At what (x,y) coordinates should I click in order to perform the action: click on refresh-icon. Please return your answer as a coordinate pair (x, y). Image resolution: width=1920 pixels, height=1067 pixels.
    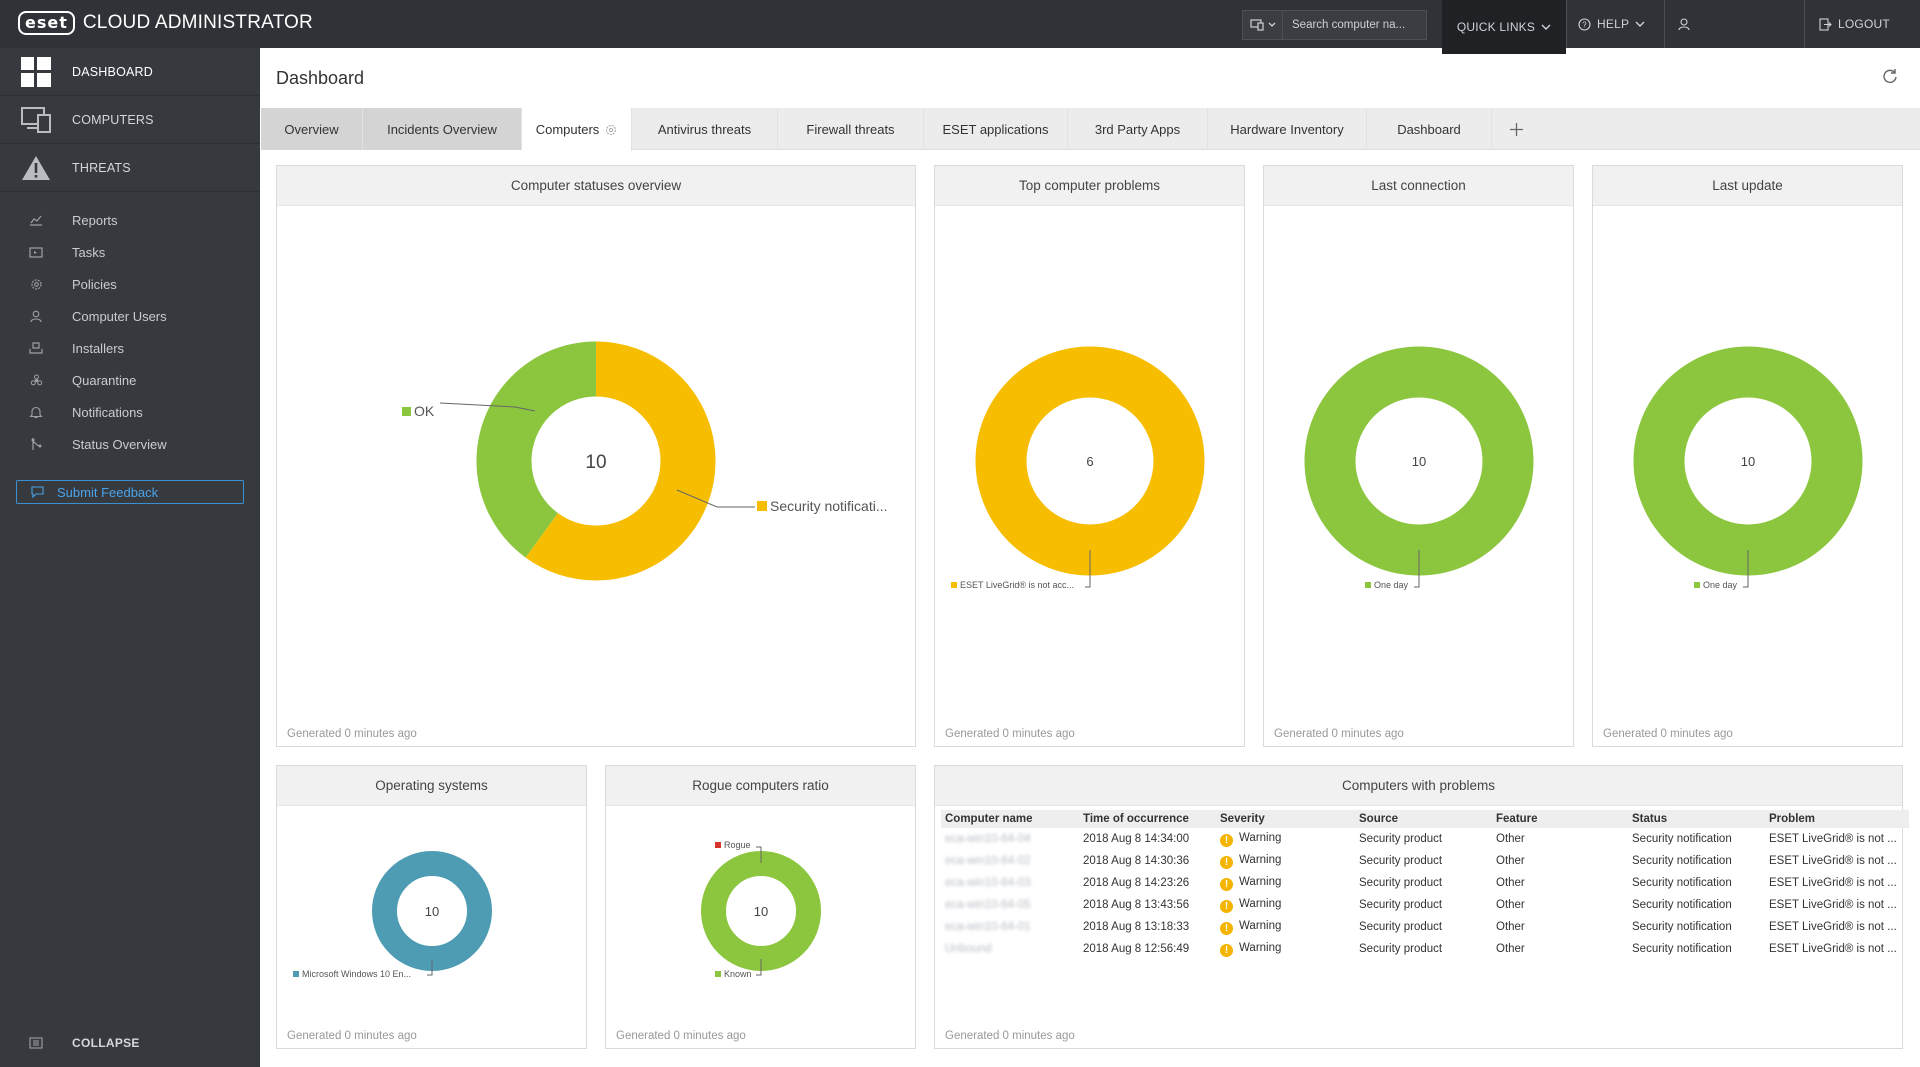
    Looking at the image, I should click on (1890, 76).